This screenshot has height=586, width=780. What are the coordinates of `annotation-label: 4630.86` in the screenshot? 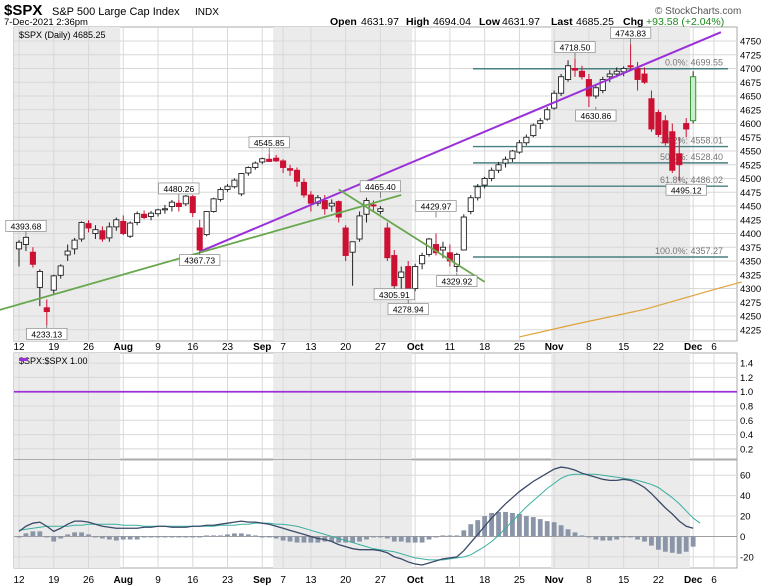 It's located at (595, 116).